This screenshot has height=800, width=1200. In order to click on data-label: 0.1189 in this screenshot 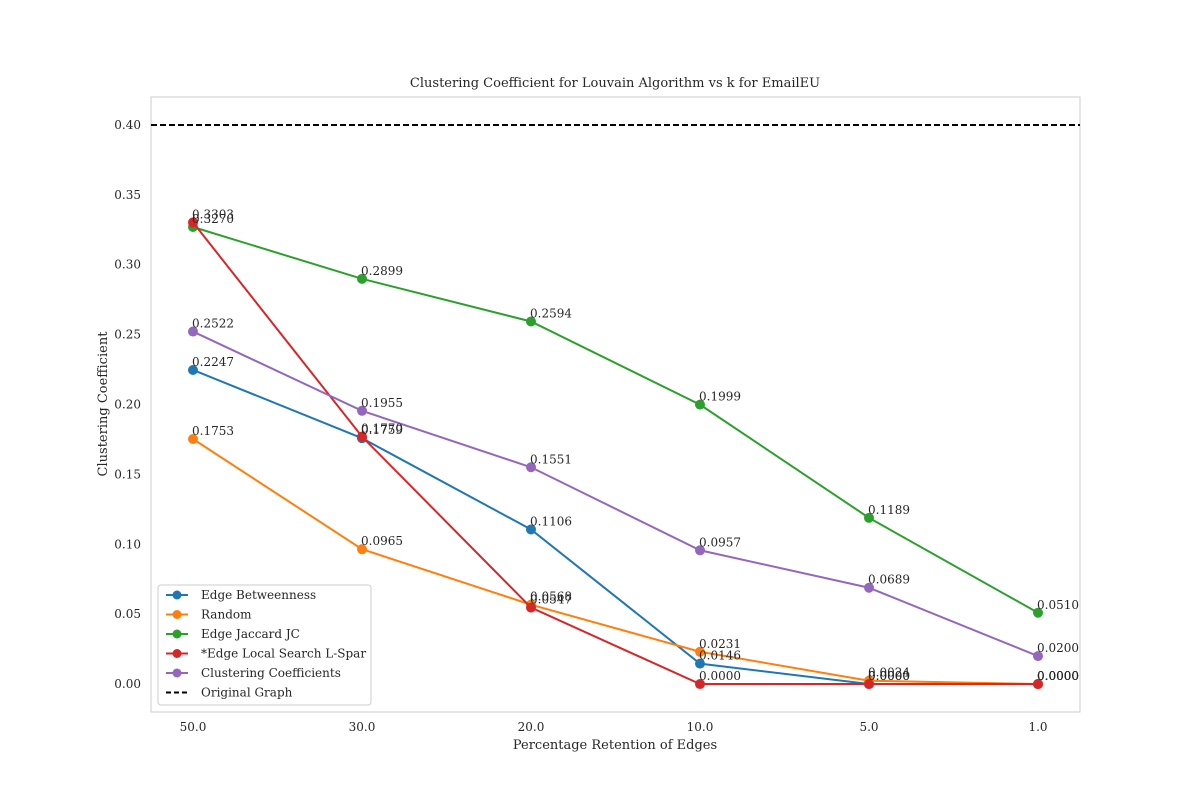, I will do `click(889, 510)`.